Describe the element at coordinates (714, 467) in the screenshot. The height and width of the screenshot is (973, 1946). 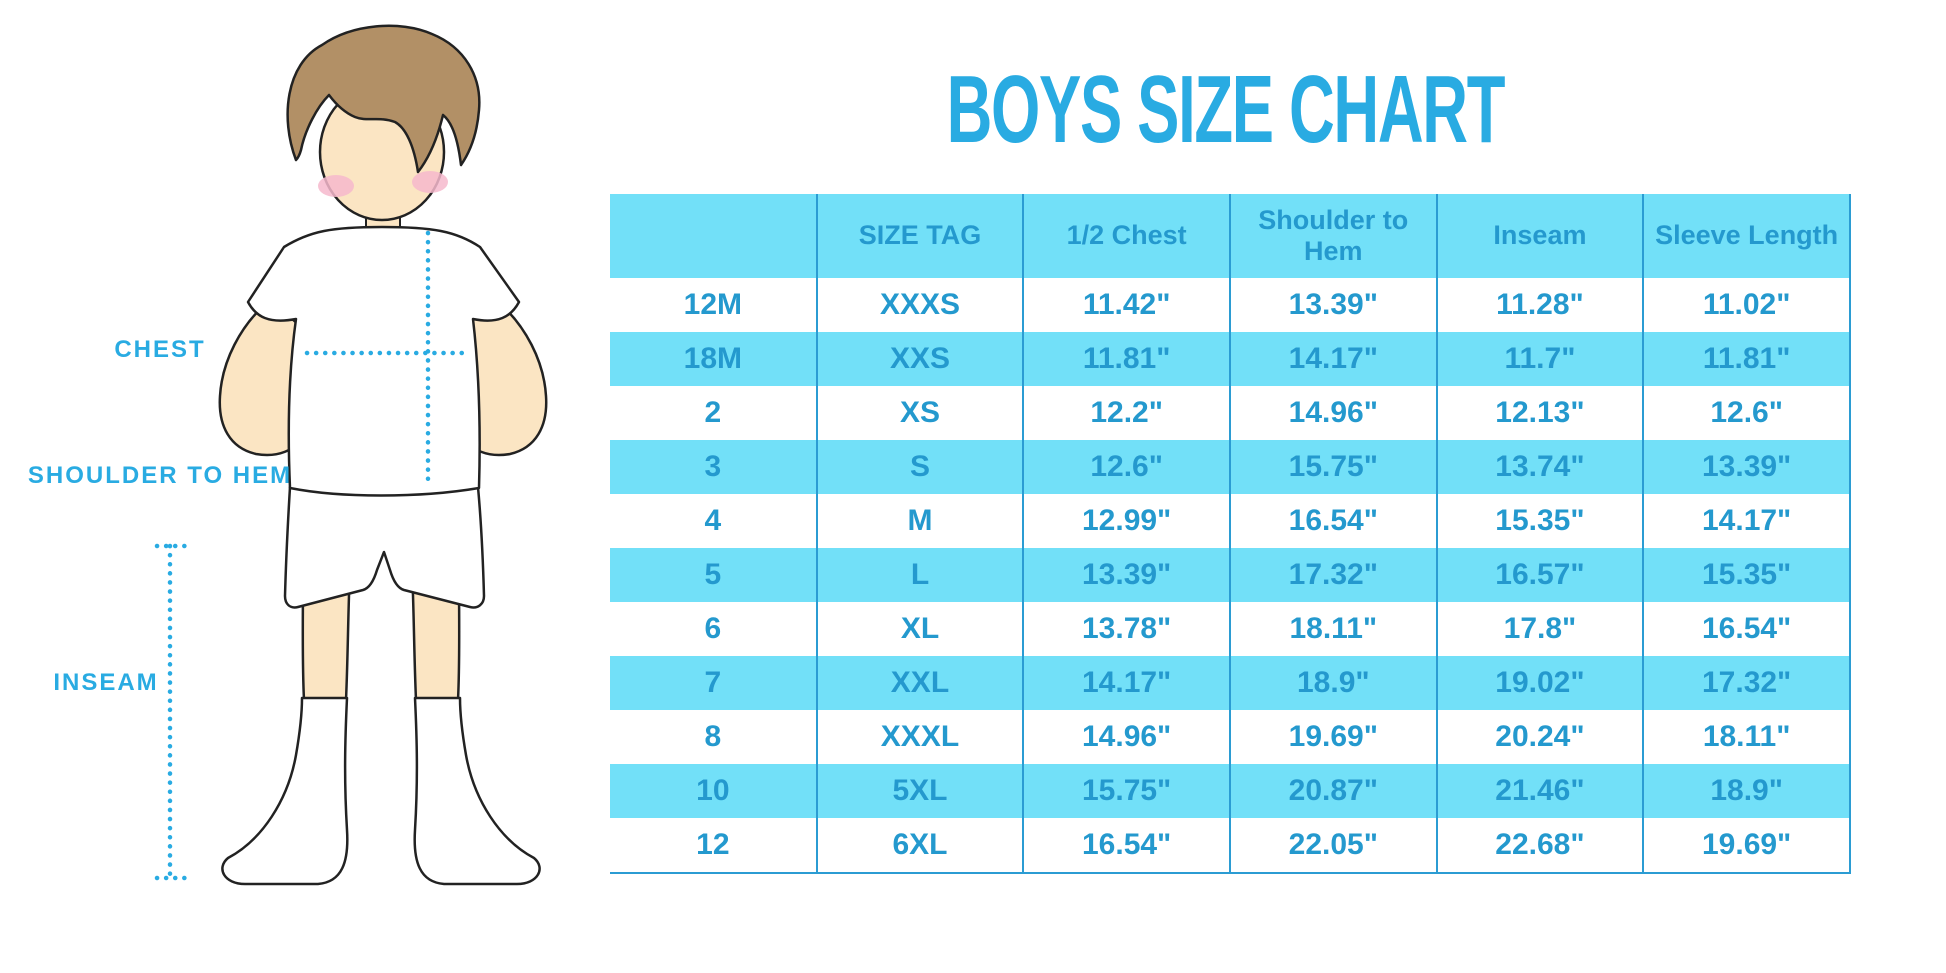
I see `size-cell: 3` at that location.